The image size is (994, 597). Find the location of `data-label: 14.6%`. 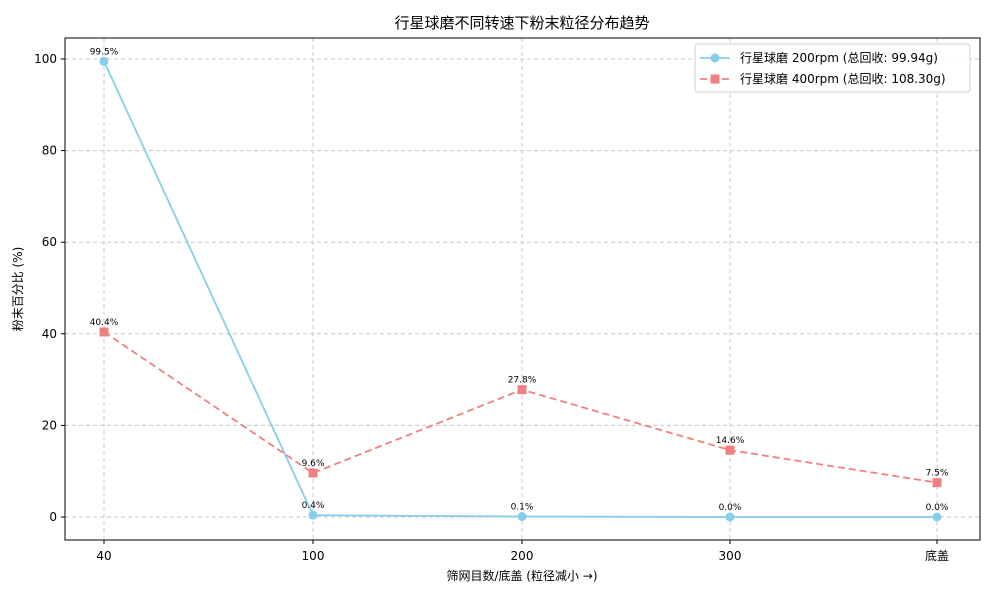

data-label: 14.6% is located at coordinates (730, 441).